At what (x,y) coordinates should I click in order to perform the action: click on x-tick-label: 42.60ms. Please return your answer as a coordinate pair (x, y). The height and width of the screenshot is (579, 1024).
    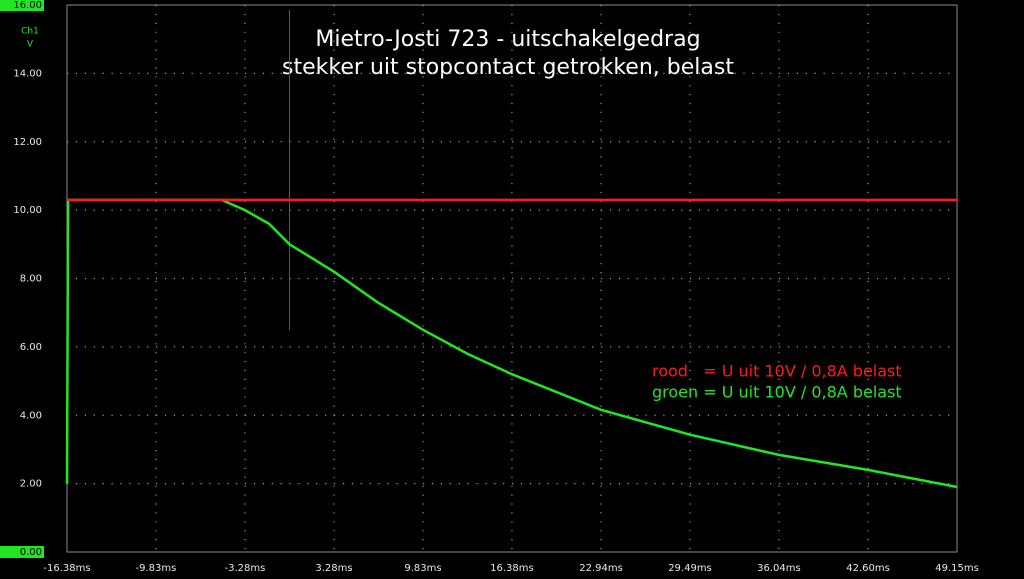
    Looking at the image, I should click on (868, 568).